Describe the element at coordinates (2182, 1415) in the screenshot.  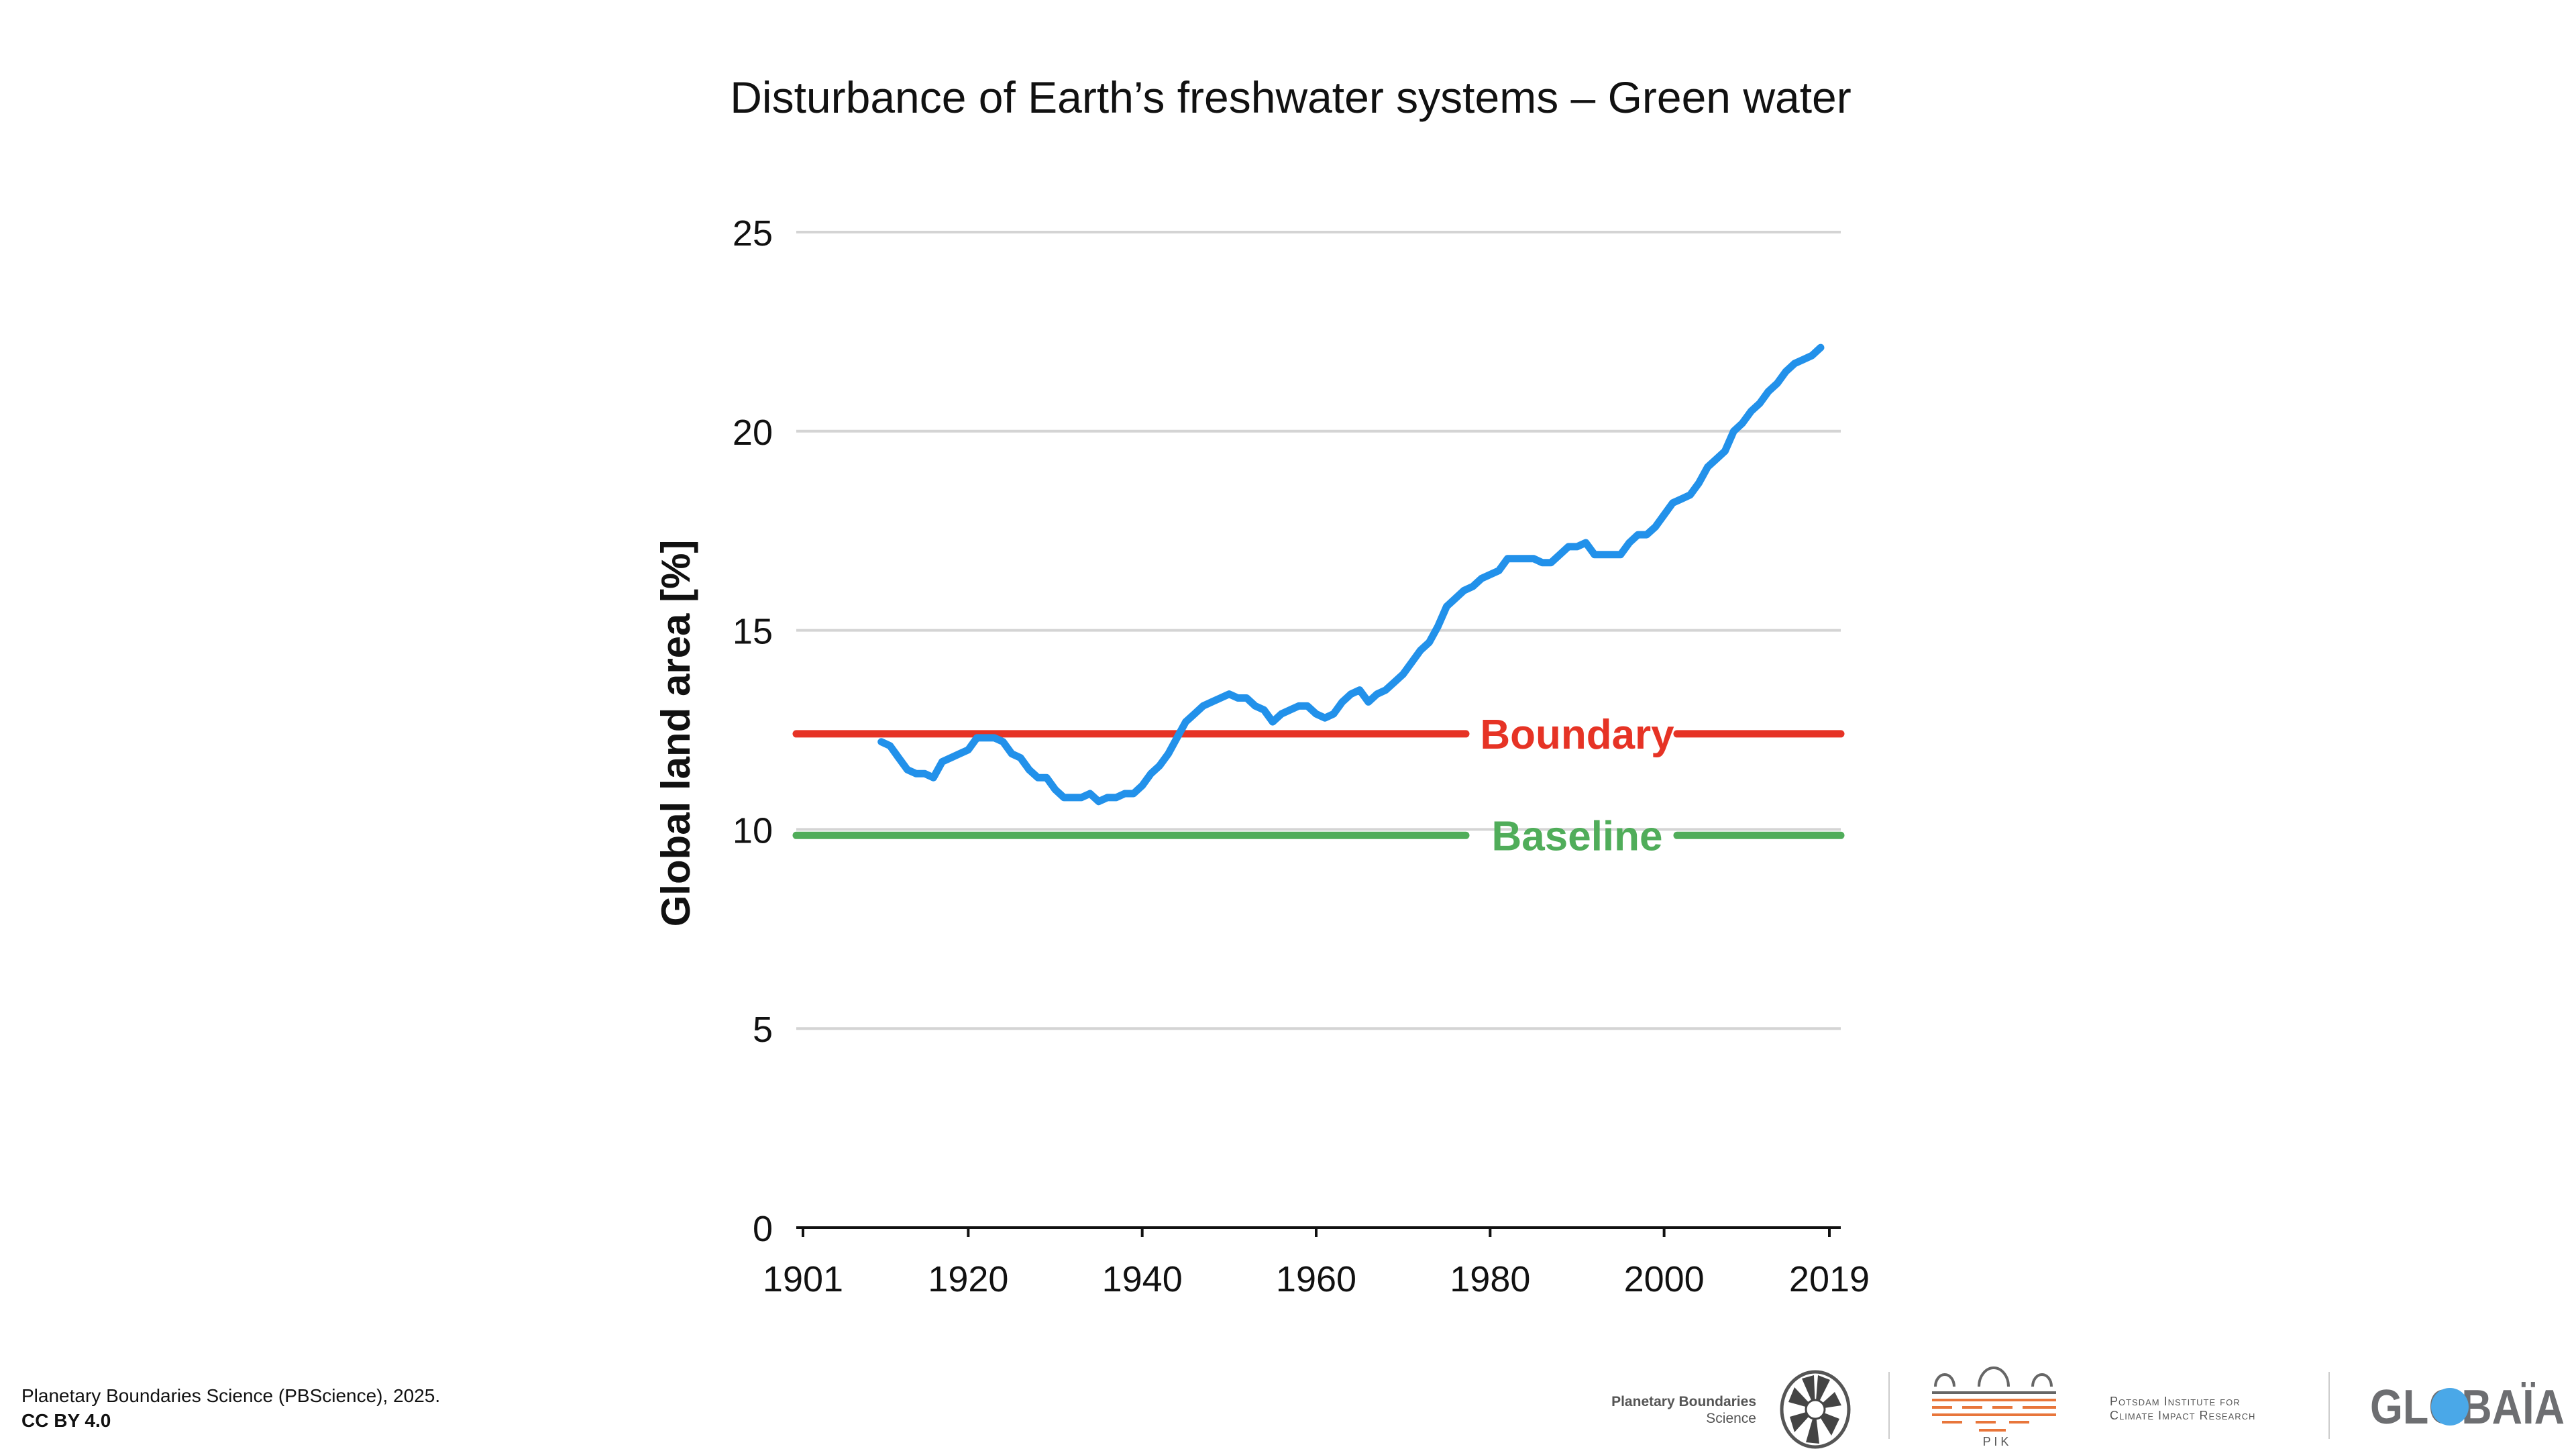
I see `pik-text-2: Climate Impact Research` at that location.